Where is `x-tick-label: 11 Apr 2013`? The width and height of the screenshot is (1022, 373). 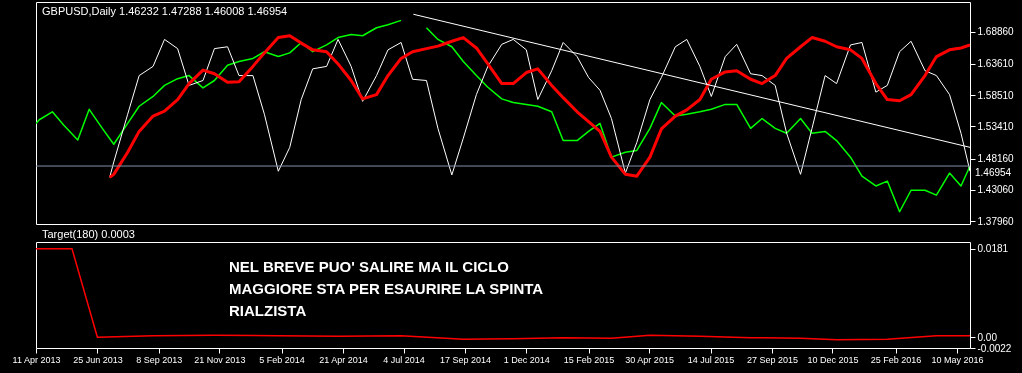
x-tick-label: 11 Apr 2013 is located at coordinates (36, 359).